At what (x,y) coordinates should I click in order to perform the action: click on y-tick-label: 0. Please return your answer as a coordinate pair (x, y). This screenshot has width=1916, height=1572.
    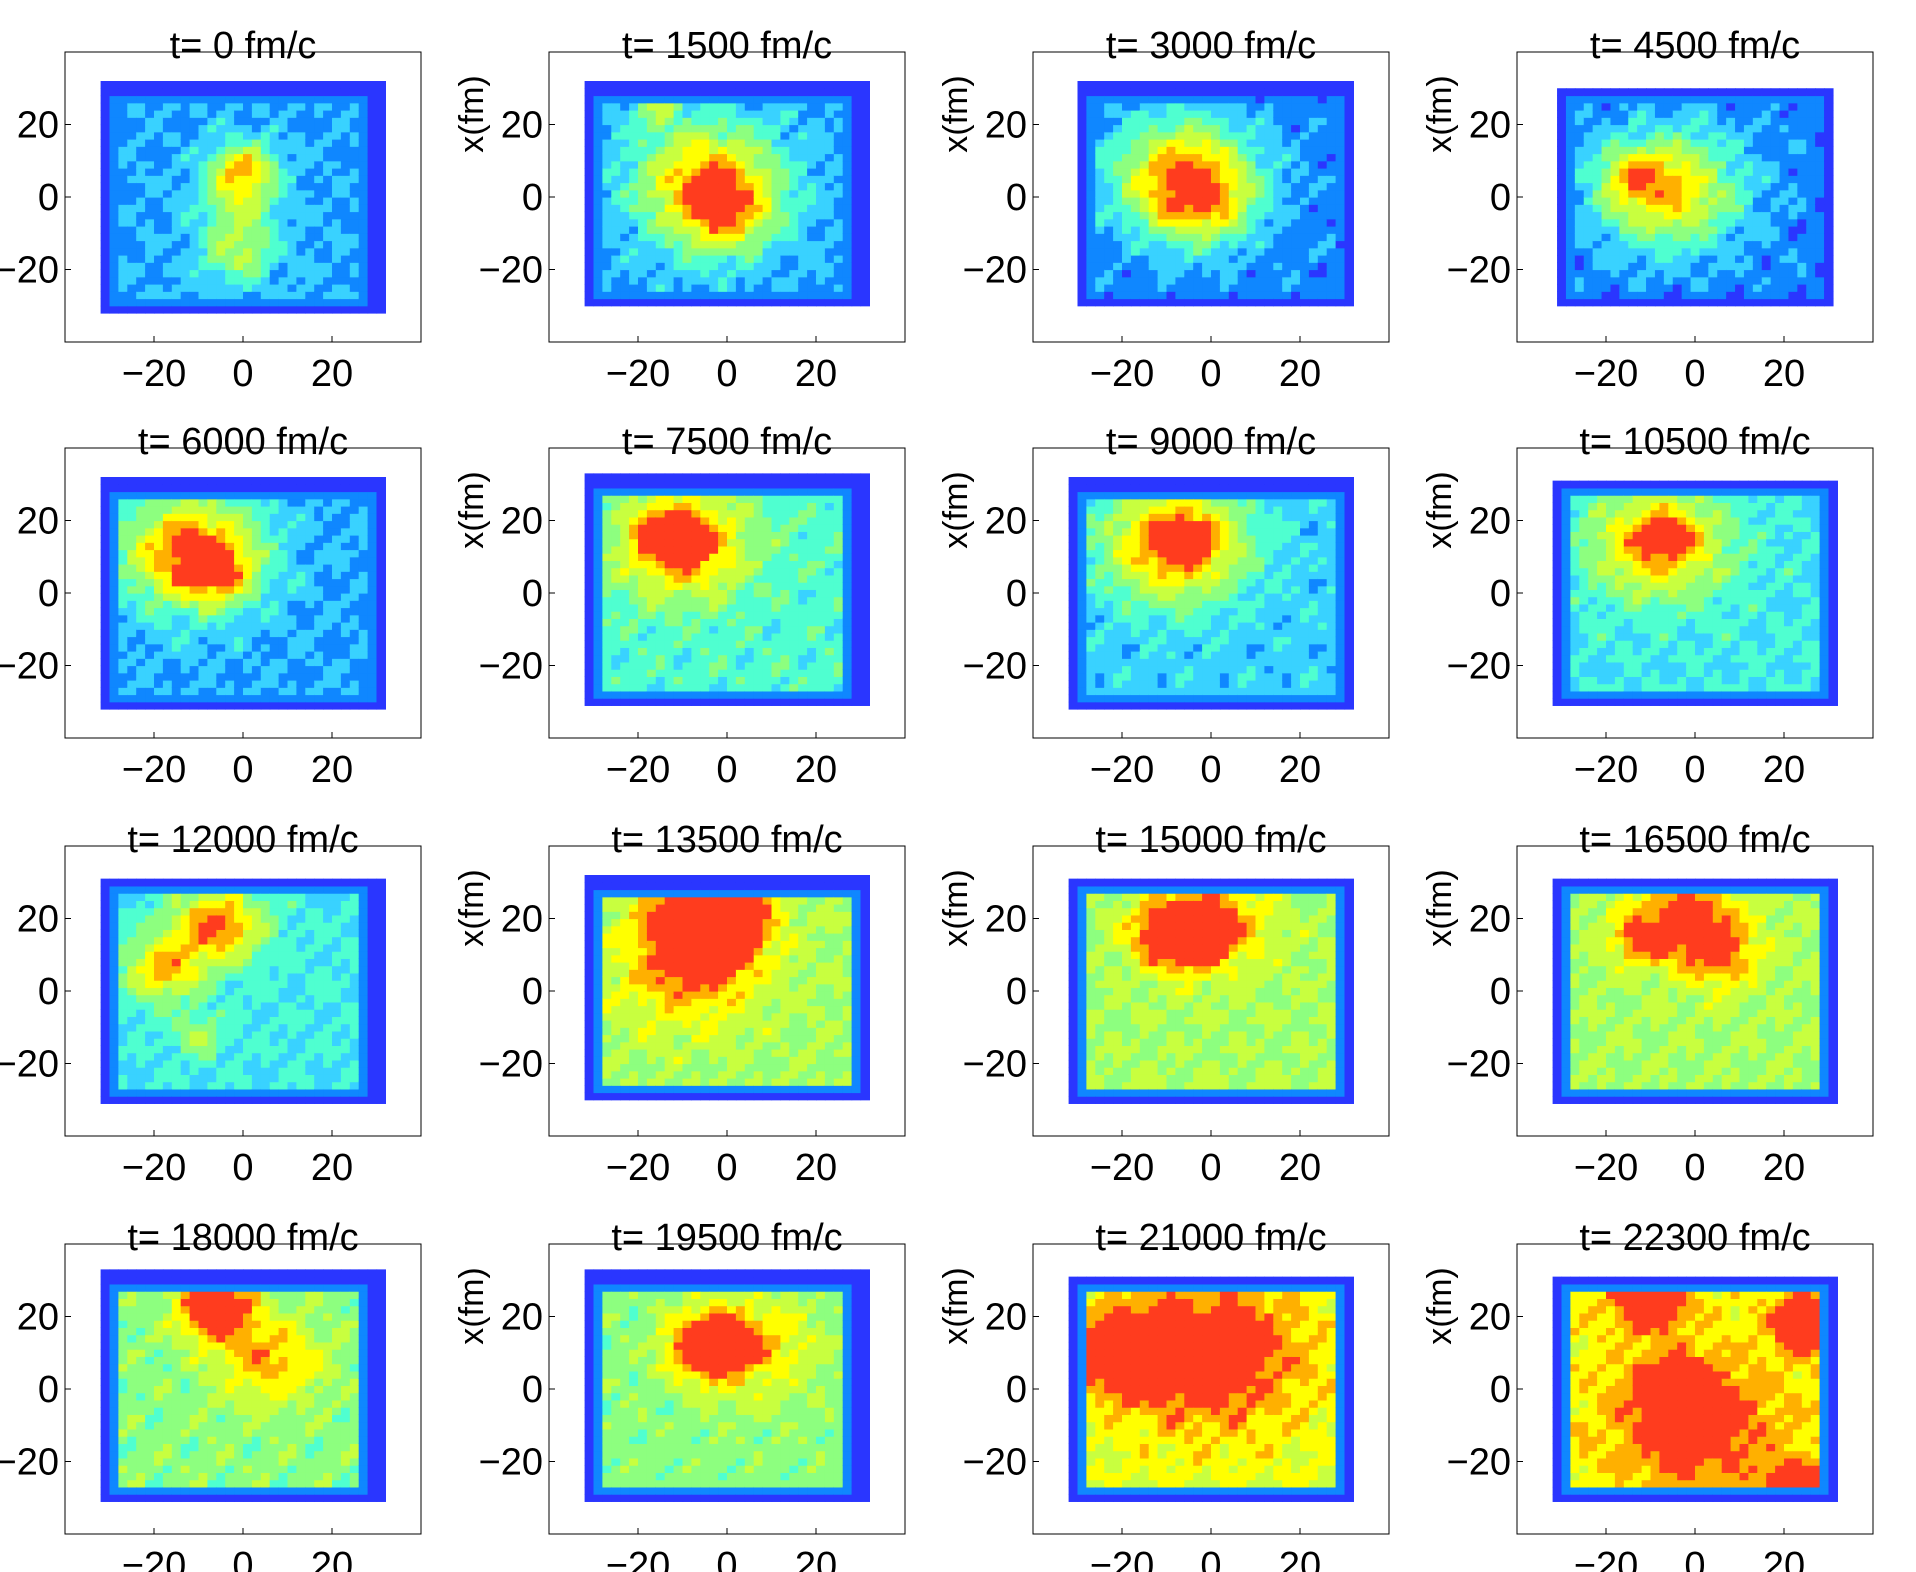
    Looking at the image, I should click on (48, 198).